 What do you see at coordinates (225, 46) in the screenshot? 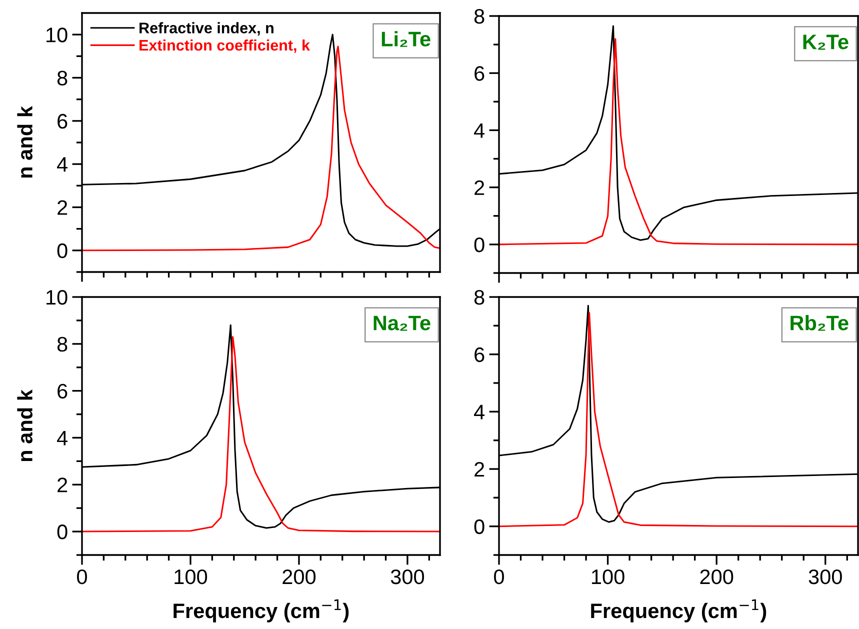
I see `legend-label: Extinction coefficient, k` at bounding box center [225, 46].